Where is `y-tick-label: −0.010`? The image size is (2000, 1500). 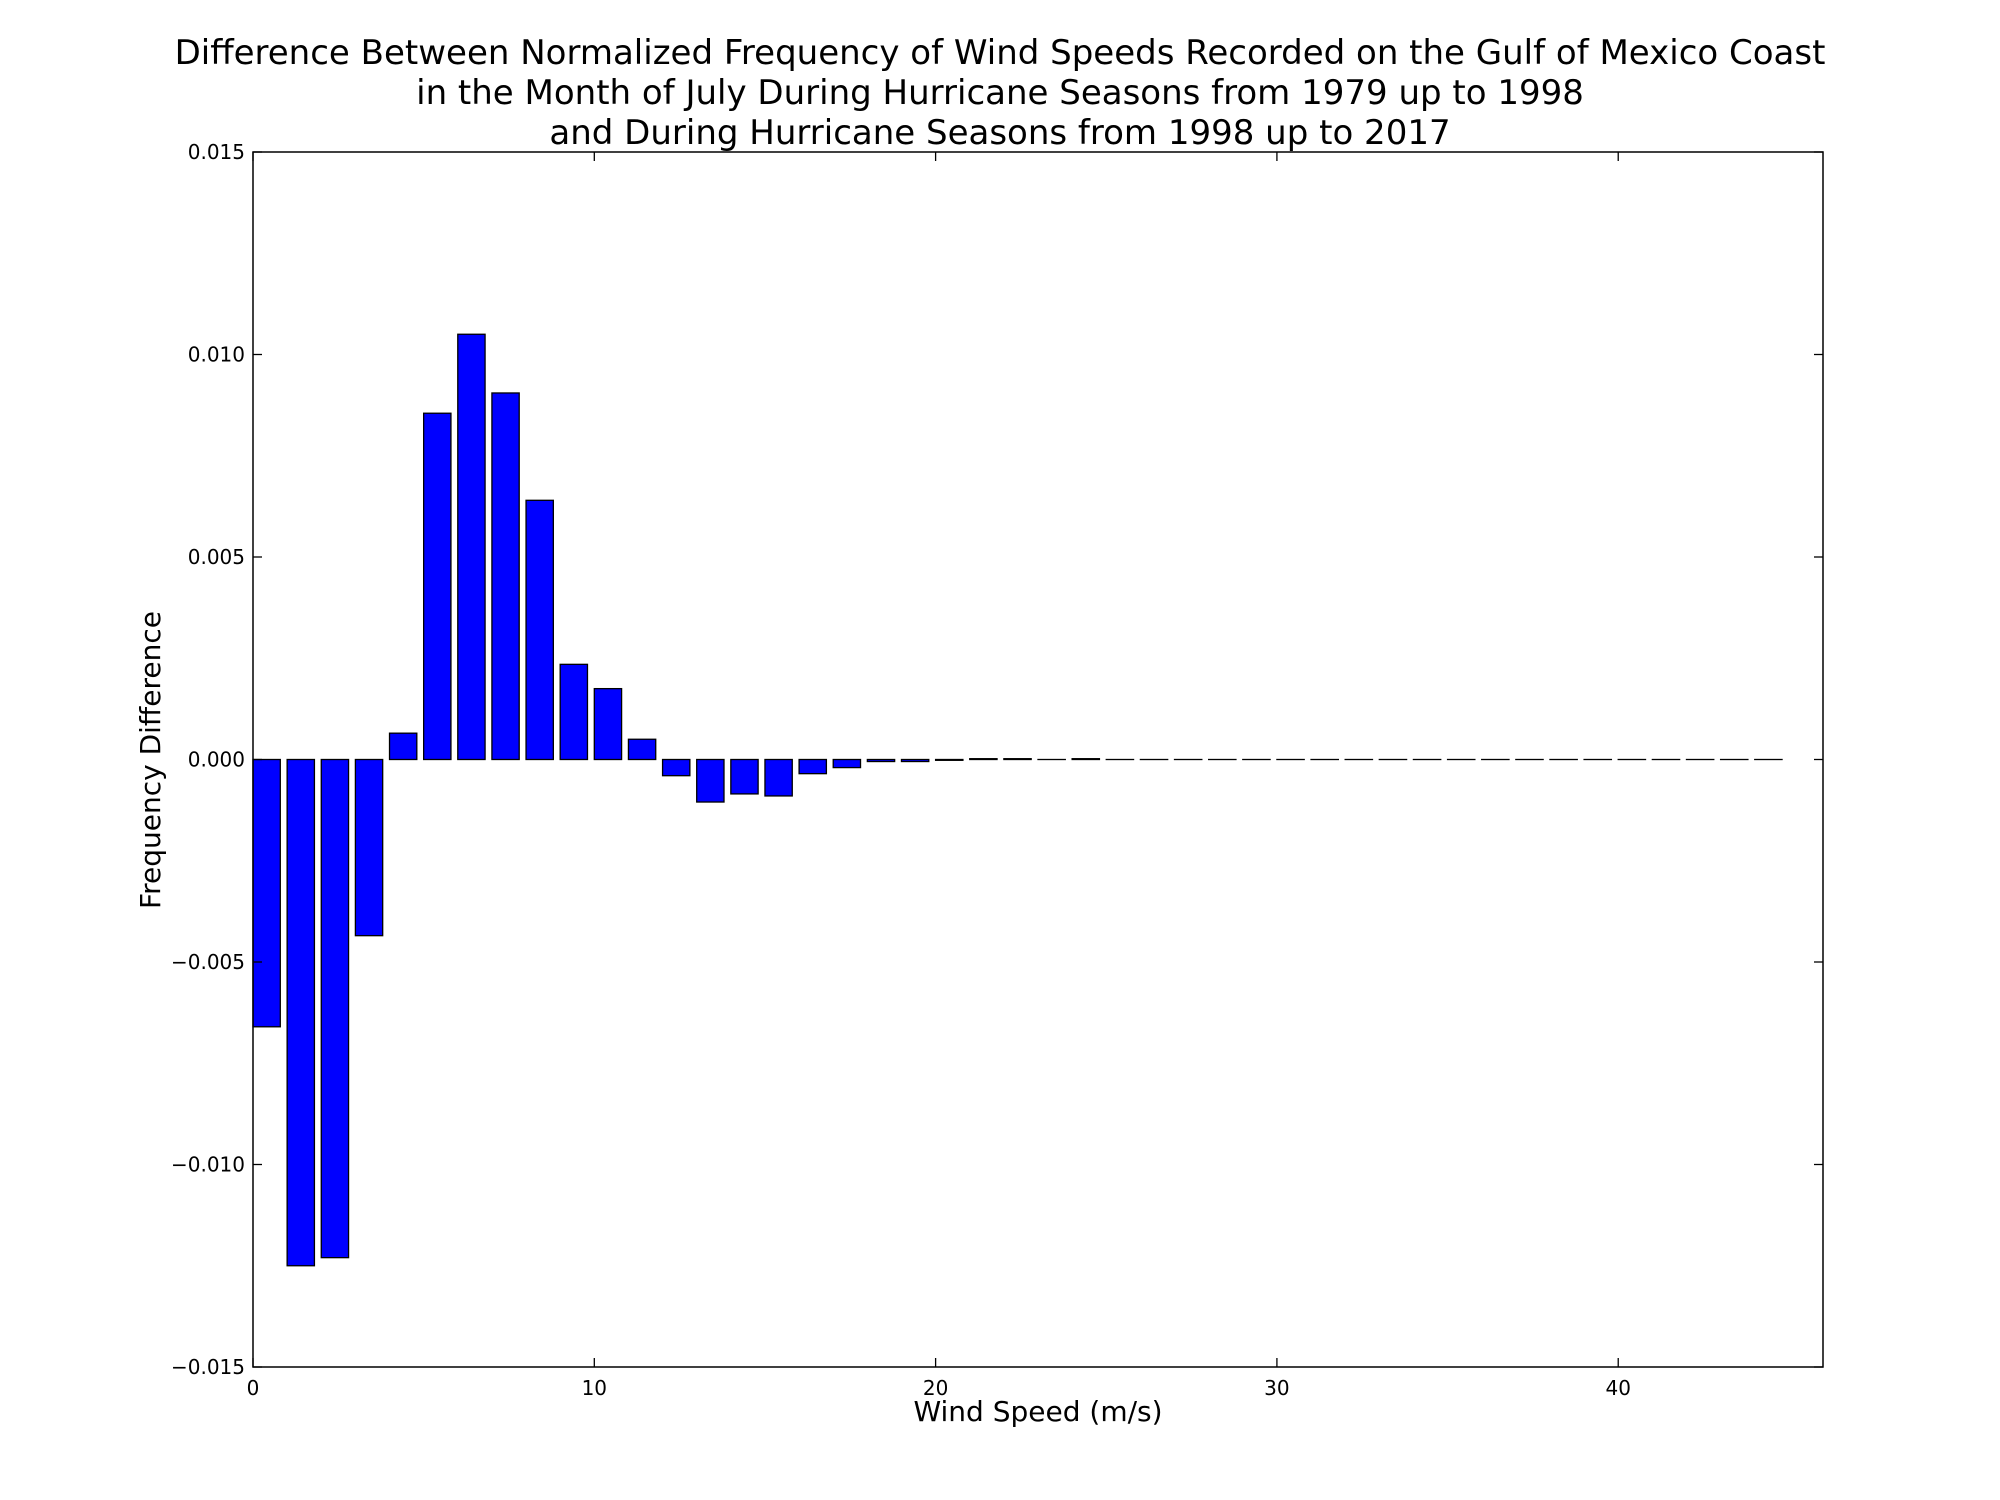 y-tick-label: −0.010 is located at coordinates (208, 1165).